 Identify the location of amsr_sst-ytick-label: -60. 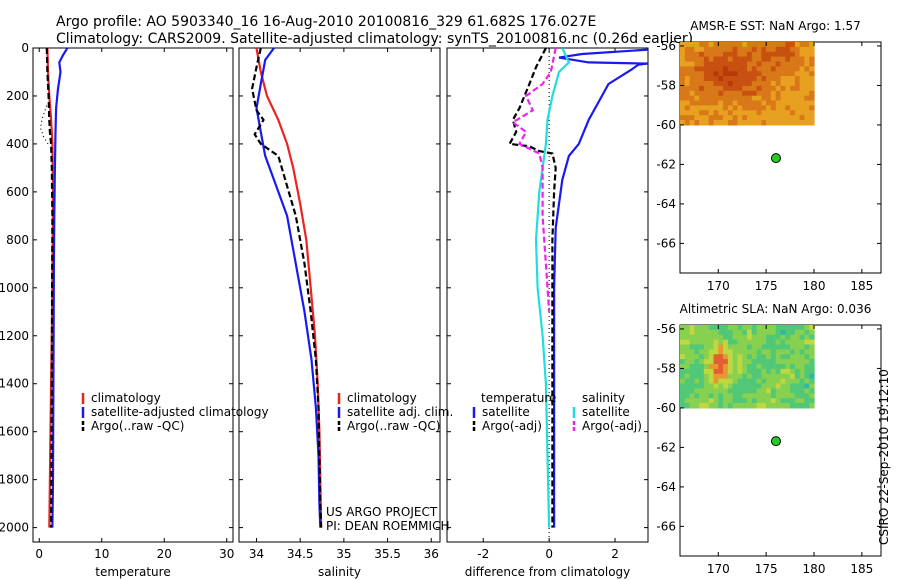
(666, 125).